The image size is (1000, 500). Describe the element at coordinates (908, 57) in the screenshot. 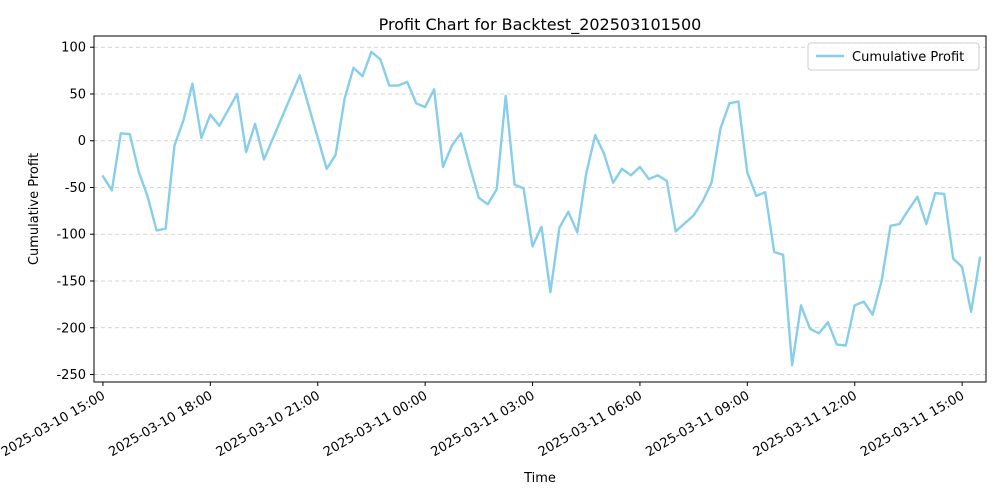

I see `legend-label: Cumulative Profit` at that location.